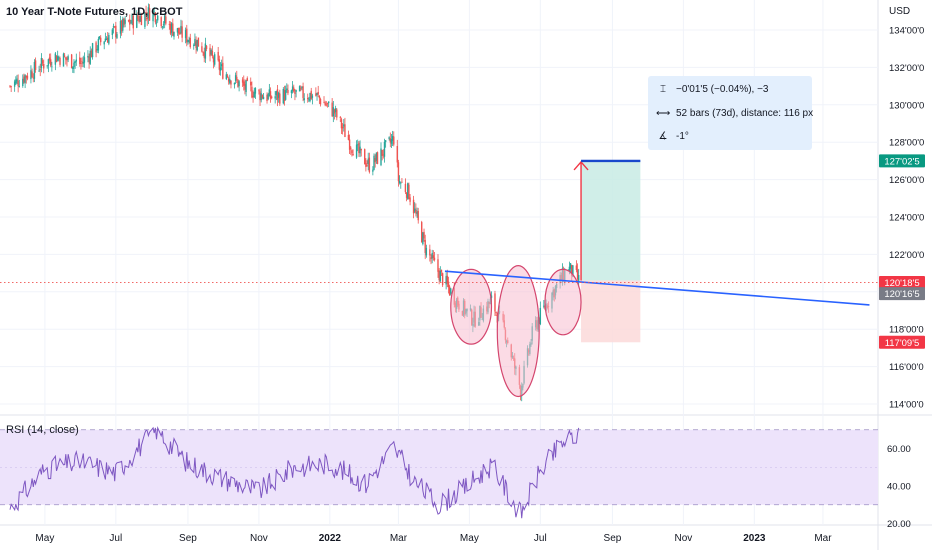  Describe the element at coordinates (899, 524) in the screenshot. I see `rsi-tick-label: 20.00` at that location.